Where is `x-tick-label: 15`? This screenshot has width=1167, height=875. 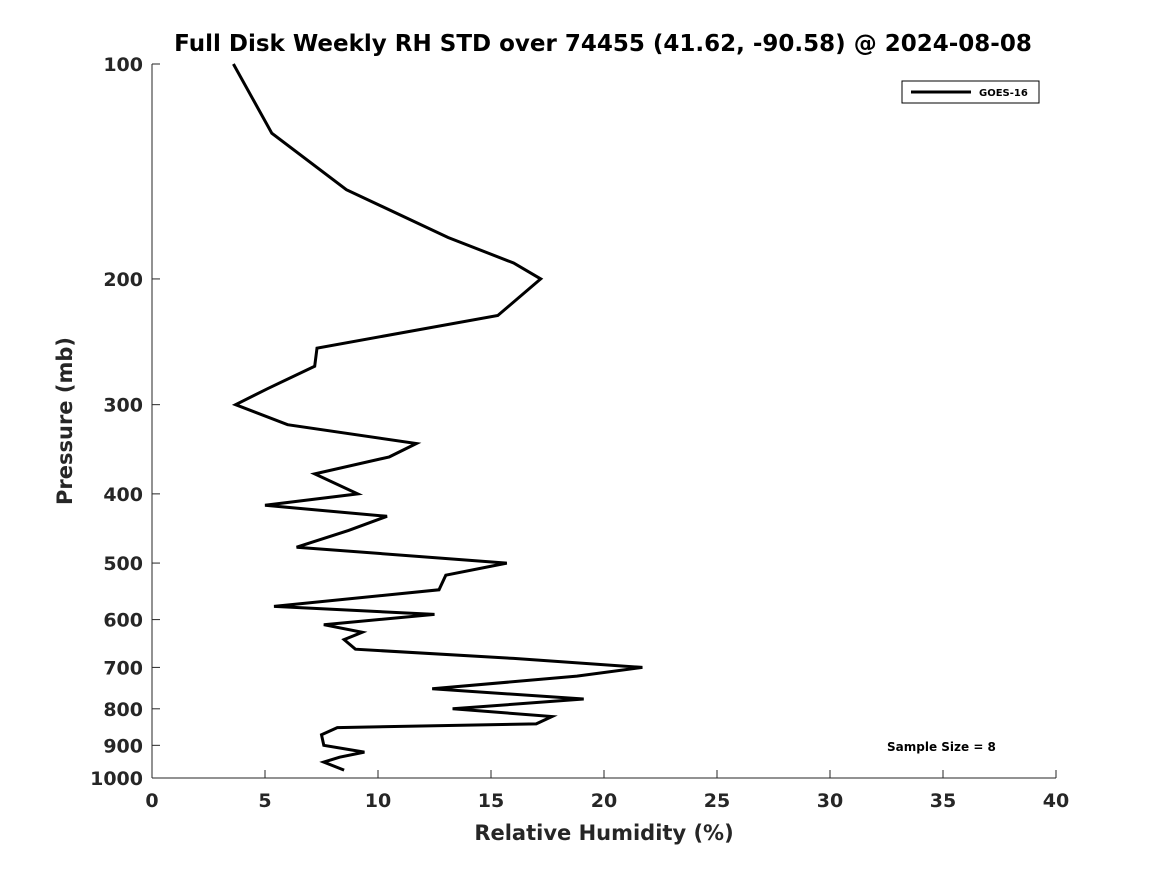
x-tick-label: 15 is located at coordinates (491, 801).